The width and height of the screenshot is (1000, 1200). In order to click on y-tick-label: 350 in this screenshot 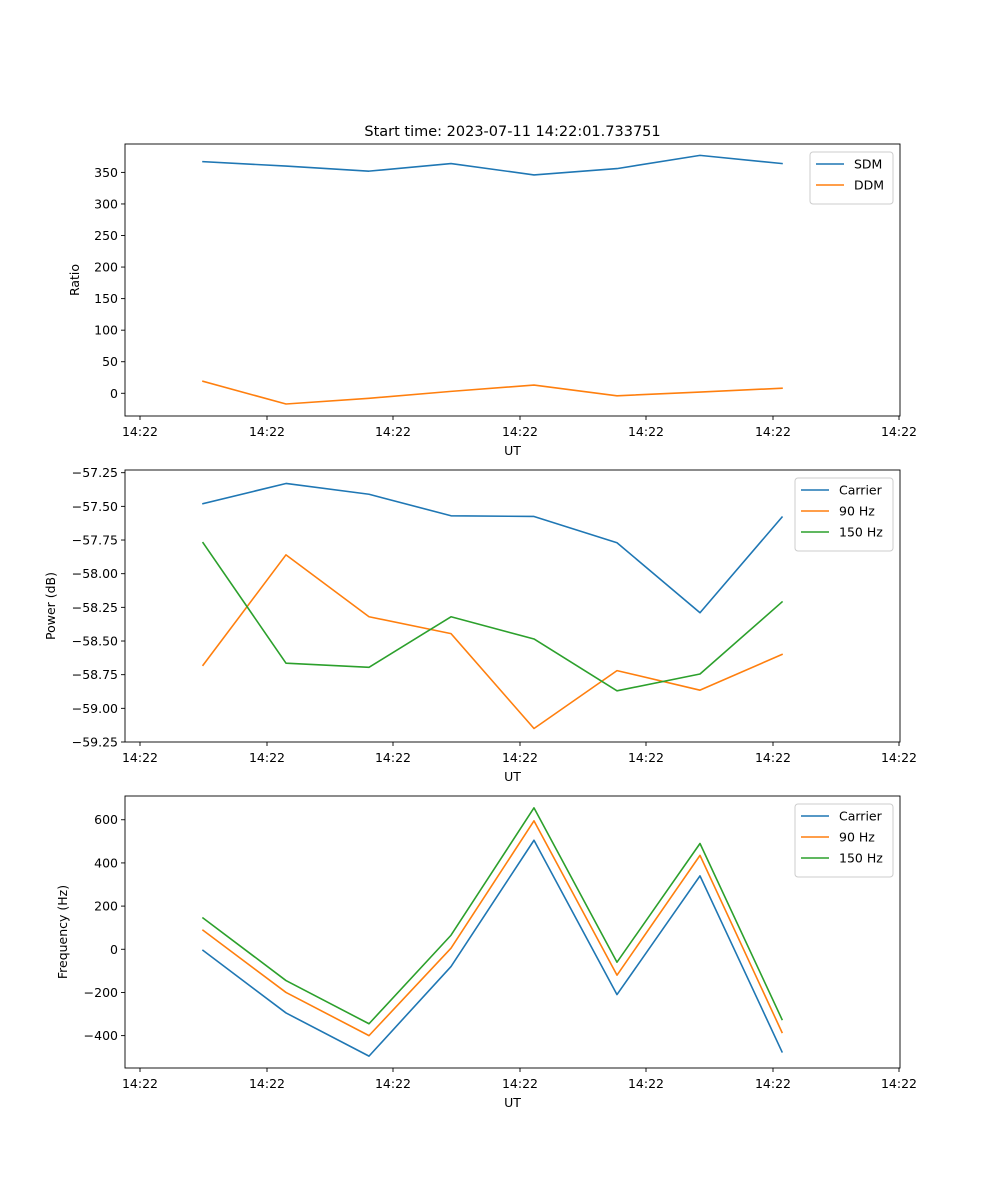, I will do `click(106, 172)`.